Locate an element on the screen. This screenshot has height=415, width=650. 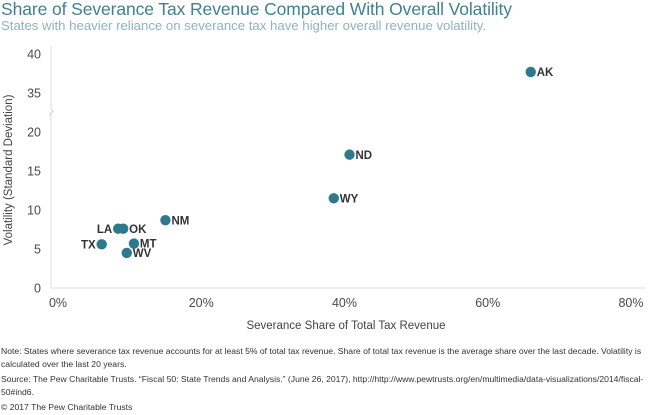
x-tick-label: 80% is located at coordinates (630, 303).